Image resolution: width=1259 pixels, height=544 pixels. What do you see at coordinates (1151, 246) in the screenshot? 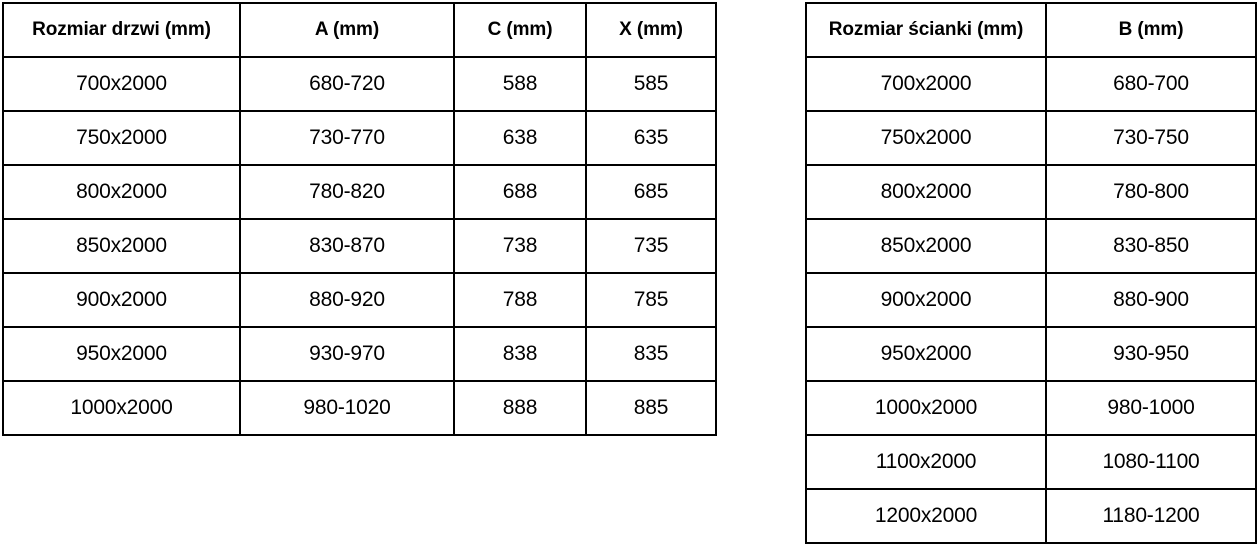
I see `cell-b: 830-850` at bounding box center [1151, 246].